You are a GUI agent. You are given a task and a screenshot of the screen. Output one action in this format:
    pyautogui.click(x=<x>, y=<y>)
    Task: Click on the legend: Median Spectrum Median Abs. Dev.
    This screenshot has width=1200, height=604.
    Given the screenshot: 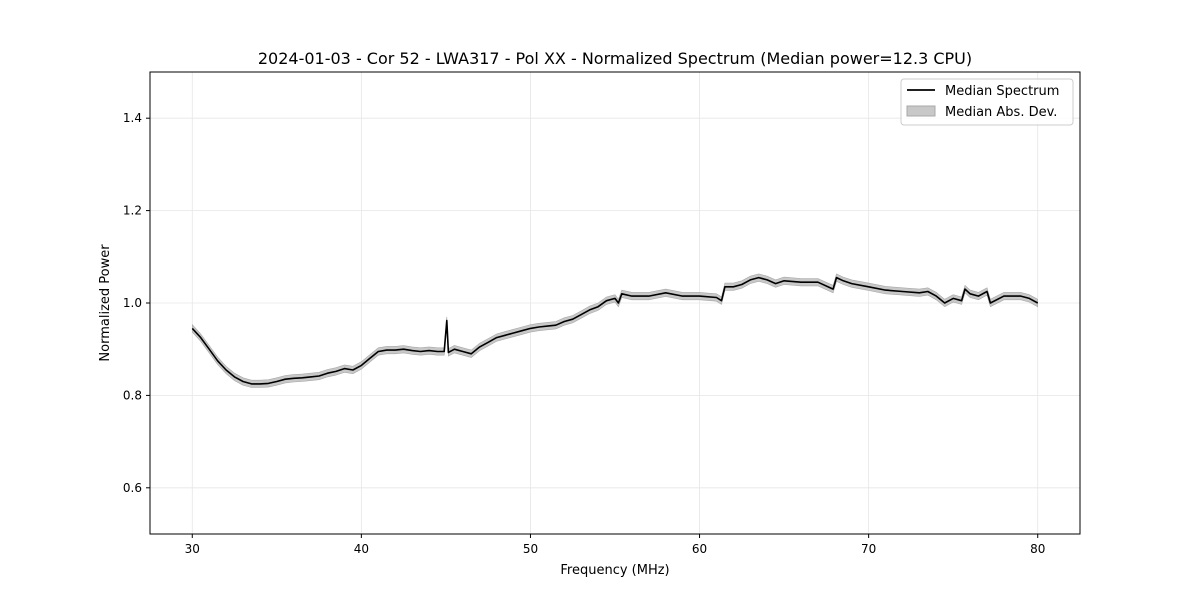 What is the action you would take?
    pyautogui.click(x=987, y=102)
    